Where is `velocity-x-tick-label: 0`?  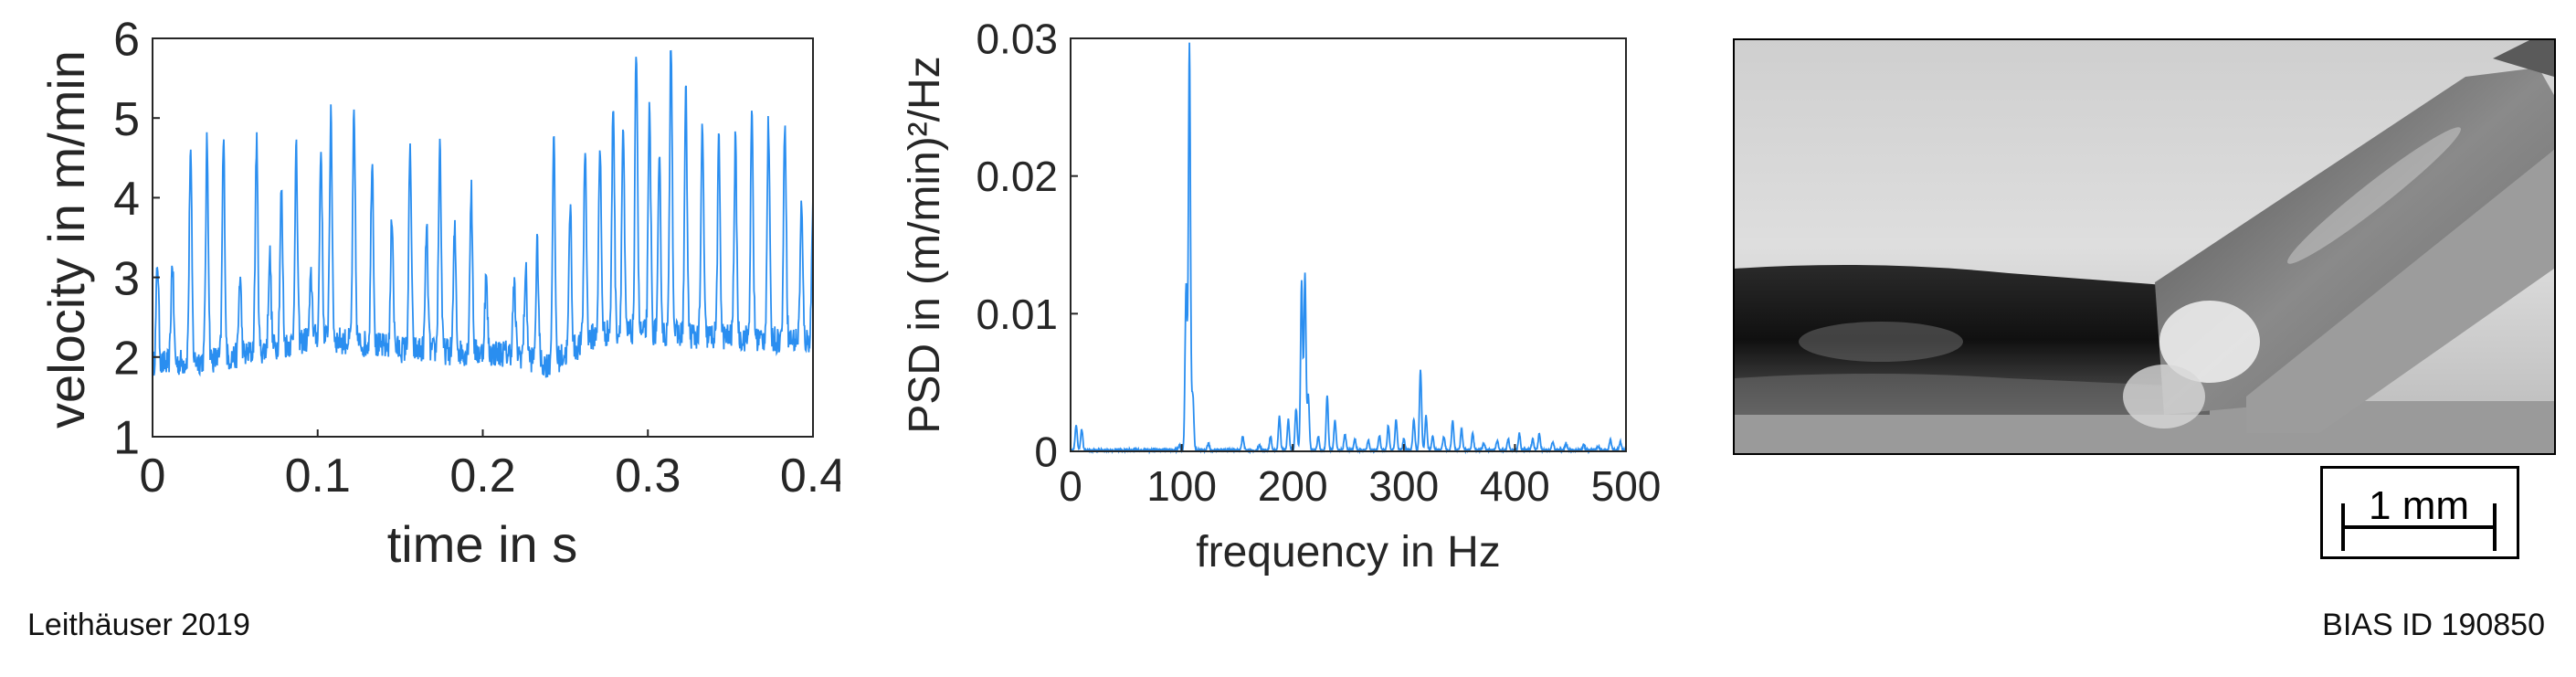
velocity-x-tick-label: 0 is located at coordinates (153, 476).